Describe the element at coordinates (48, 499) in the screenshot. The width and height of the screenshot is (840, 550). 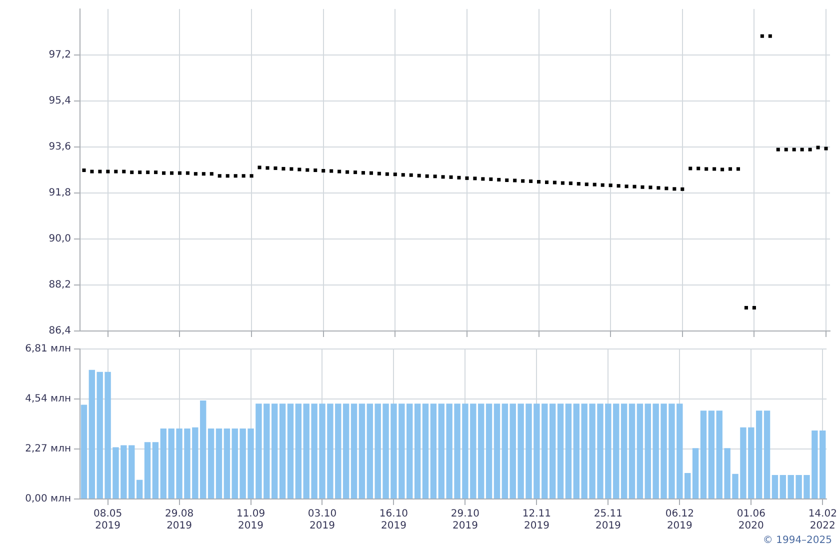
I see `y-tick-label: 0,00 млн` at that location.